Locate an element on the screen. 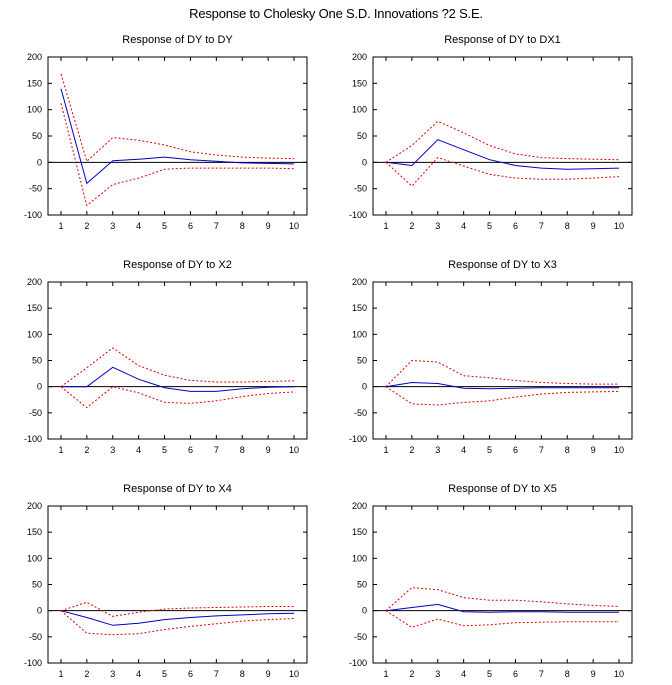 This screenshot has width=672, height=685. panel-title: Response of DY to X2 is located at coordinates (177, 265).